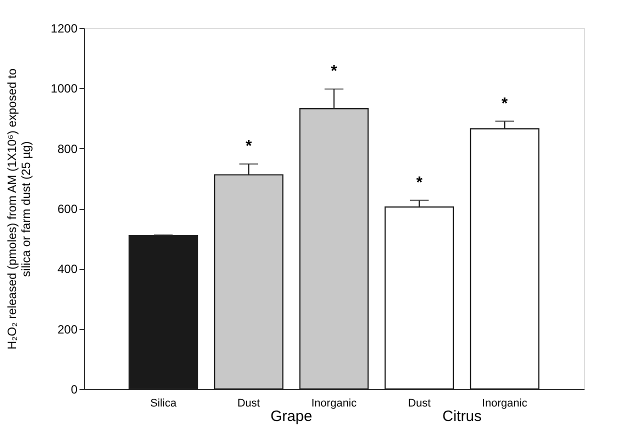  What do you see at coordinates (64, 29) in the screenshot?
I see `y-tick-label: 1200` at bounding box center [64, 29].